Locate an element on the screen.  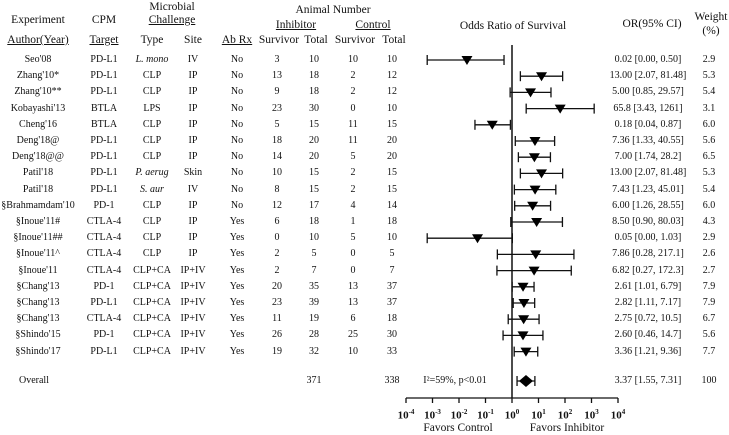
cell-inh-surv: 19 is located at coordinates (277, 351).